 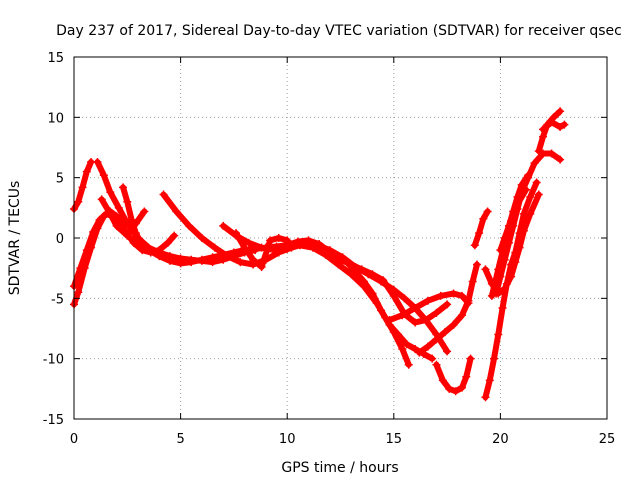 I want to click on y-tick-label: 0, so click(x=60, y=239).